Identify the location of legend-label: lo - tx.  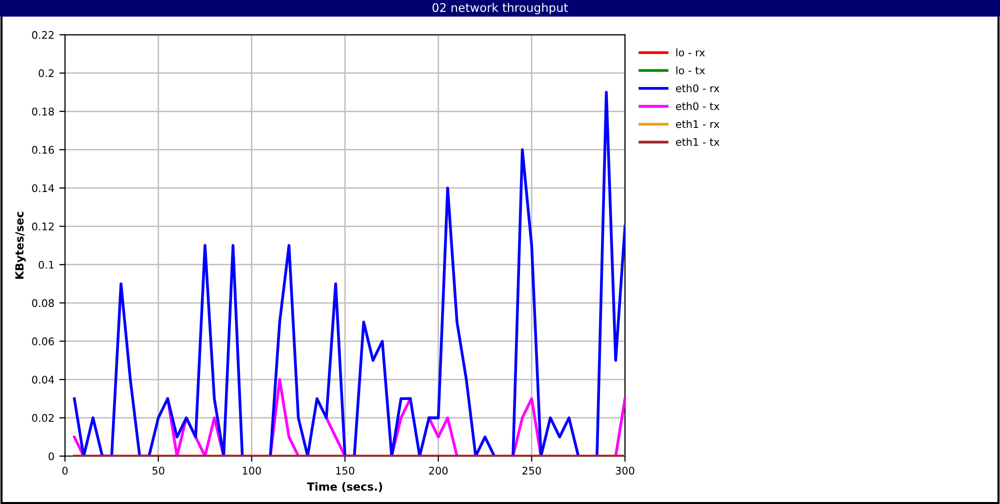
(690, 70).